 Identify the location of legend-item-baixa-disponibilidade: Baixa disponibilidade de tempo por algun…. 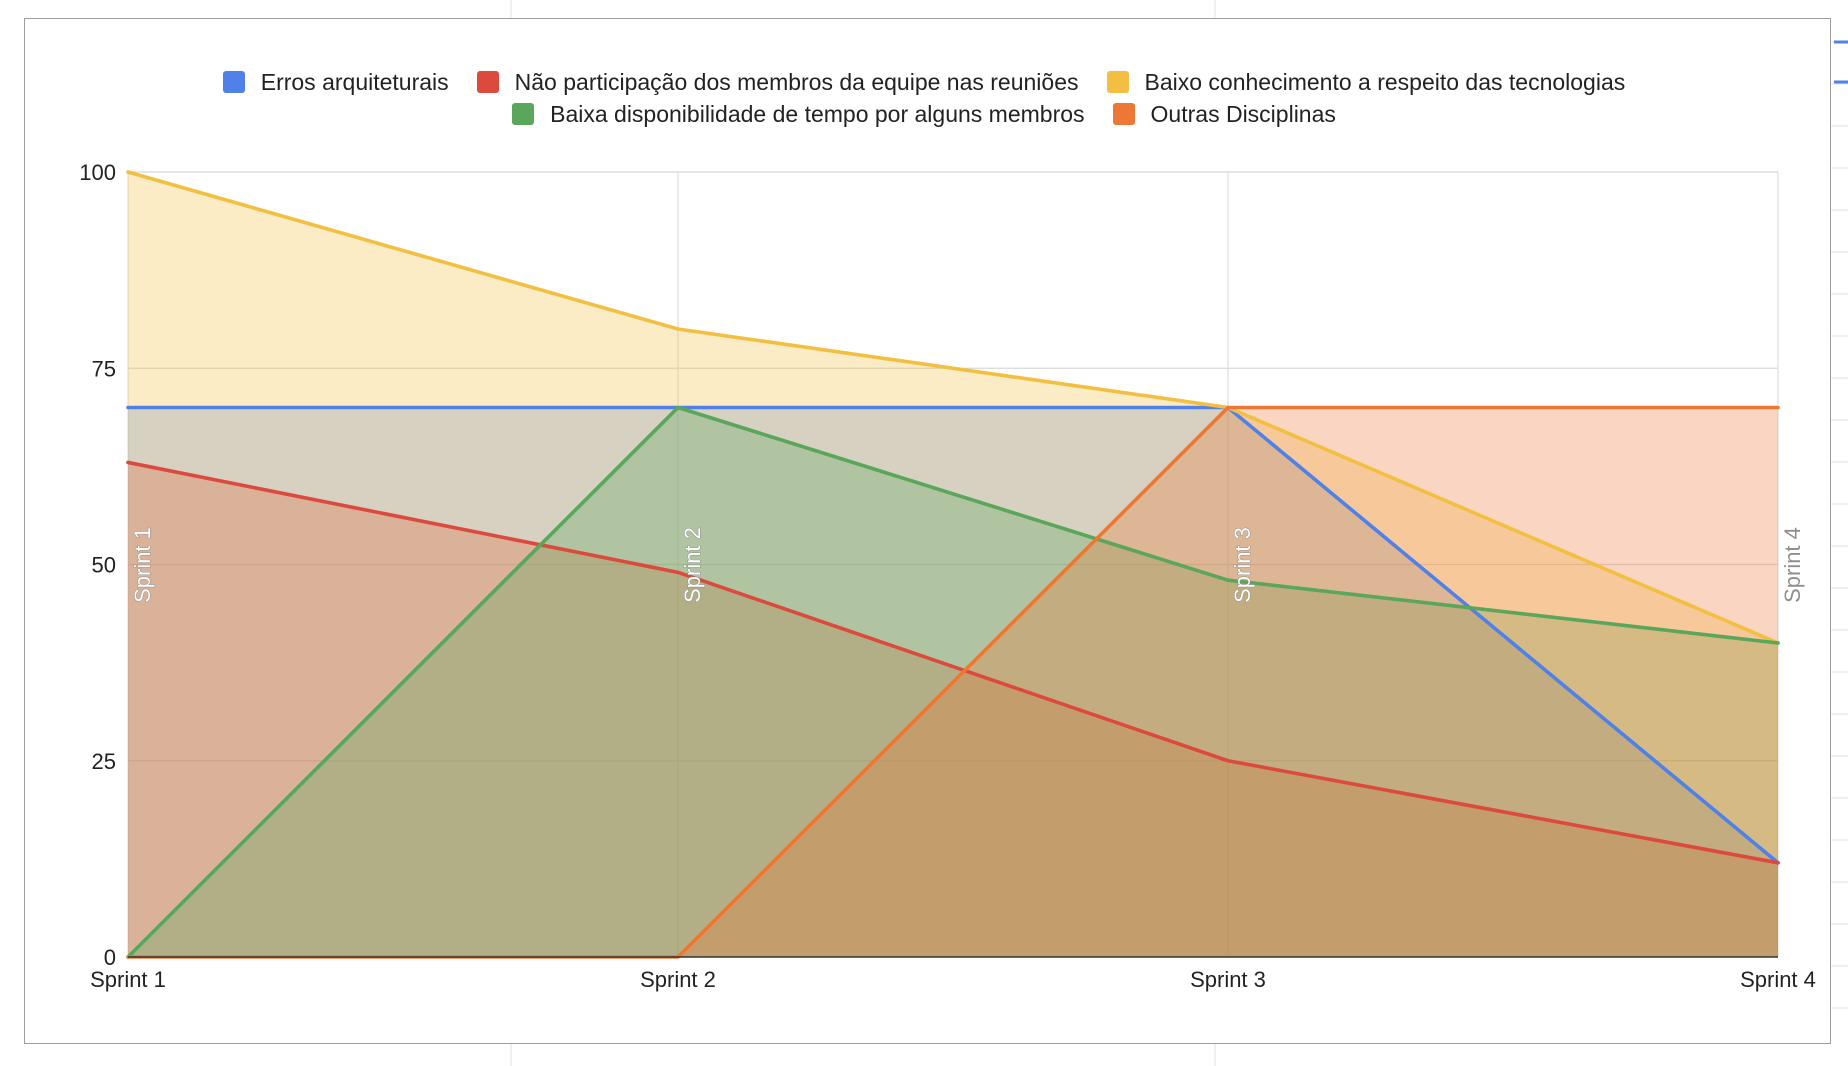
(798, 114).